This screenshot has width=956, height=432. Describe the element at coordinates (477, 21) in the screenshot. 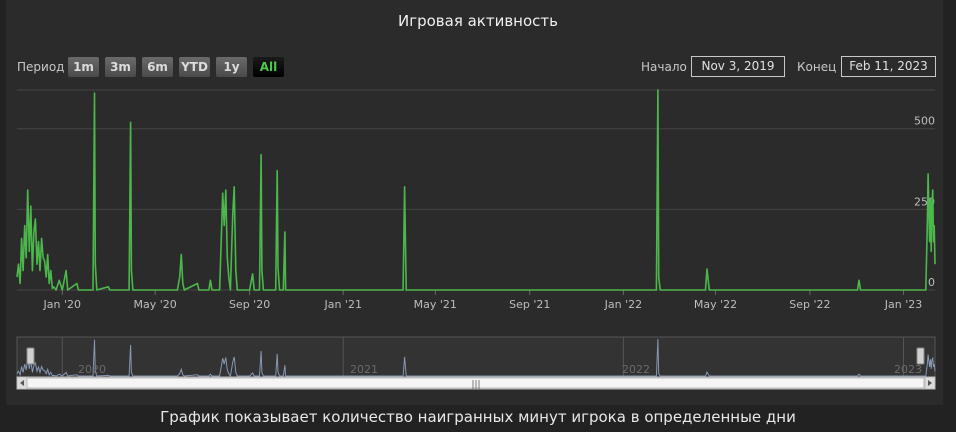

I see `chart-title: Игровая активность` at that location.